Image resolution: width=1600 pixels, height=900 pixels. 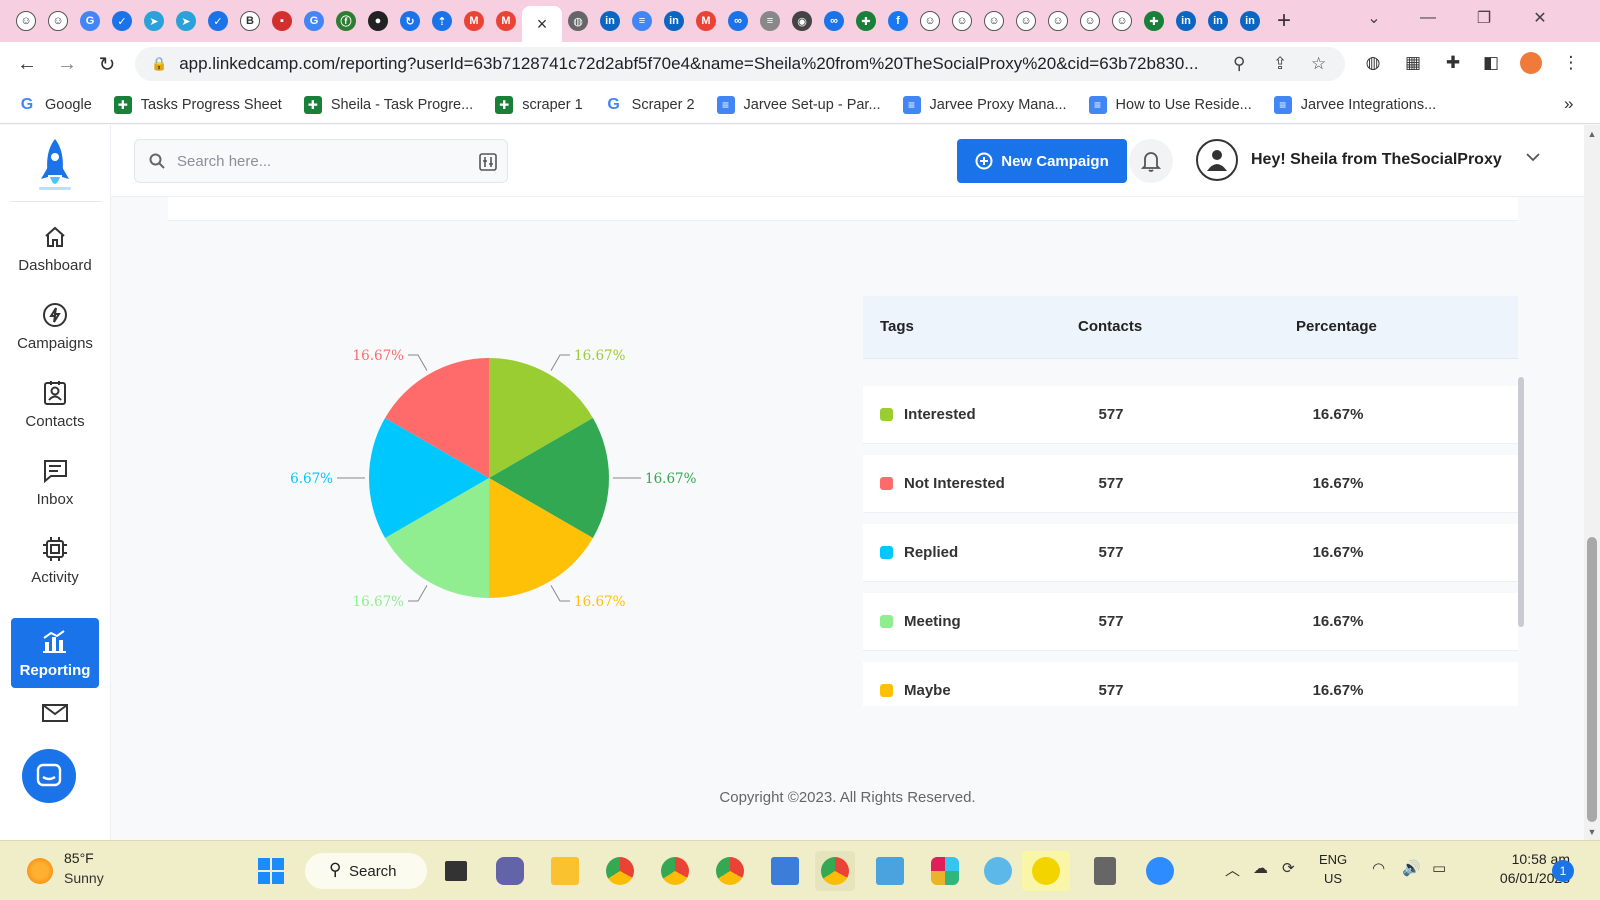 What do you see at coordinates (649, 105) in the screenshot?
I see `bookmark-item: G Scraper 2` at bounding box center [649, 105].